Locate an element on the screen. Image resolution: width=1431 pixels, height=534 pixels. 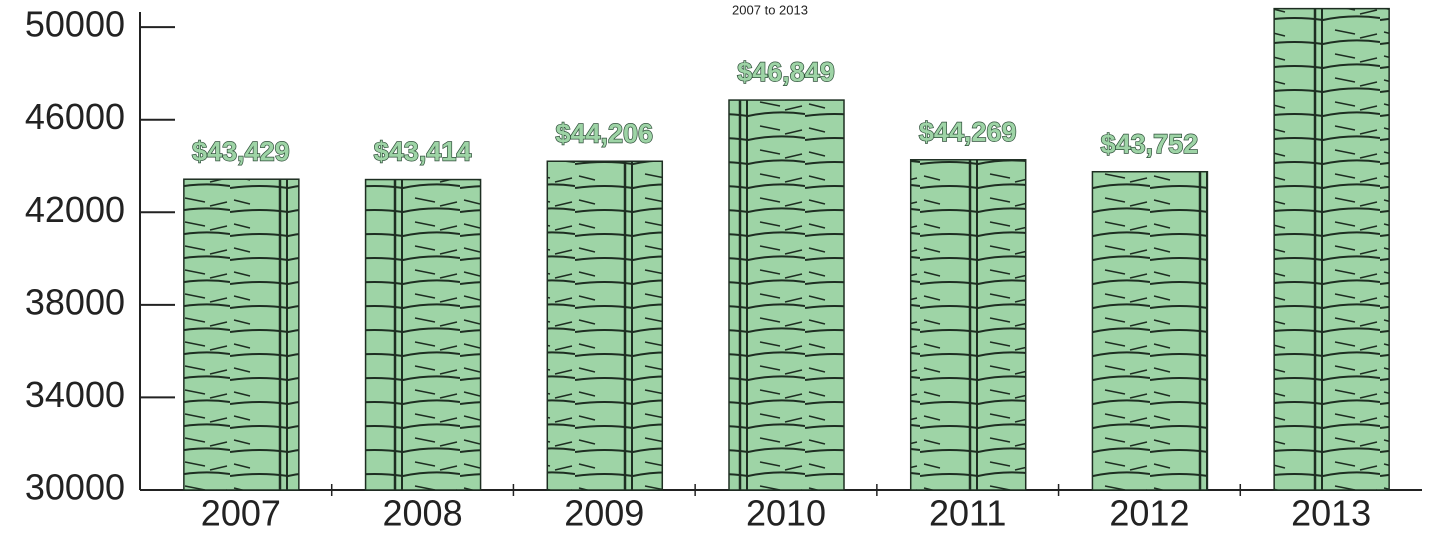
x-tick-label: 2013 is located at coordinates (1331, 513).